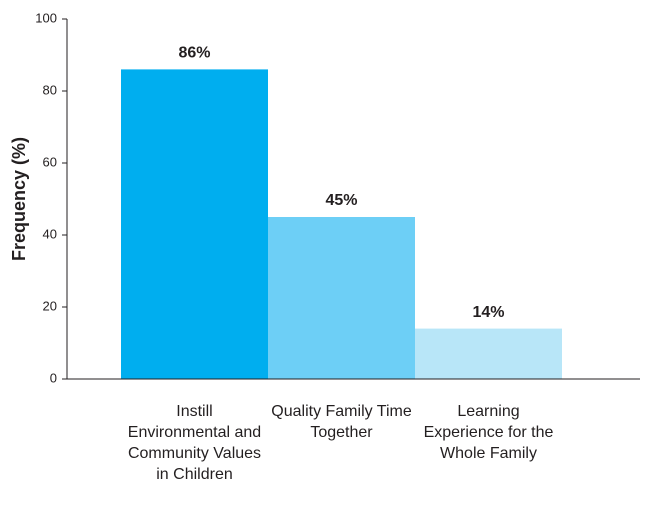 The image size is (646, 519). What do you see at coordinates (341, 200) in the screenshot?
I see `value-label: 45%` at bounding box center [341, 200].